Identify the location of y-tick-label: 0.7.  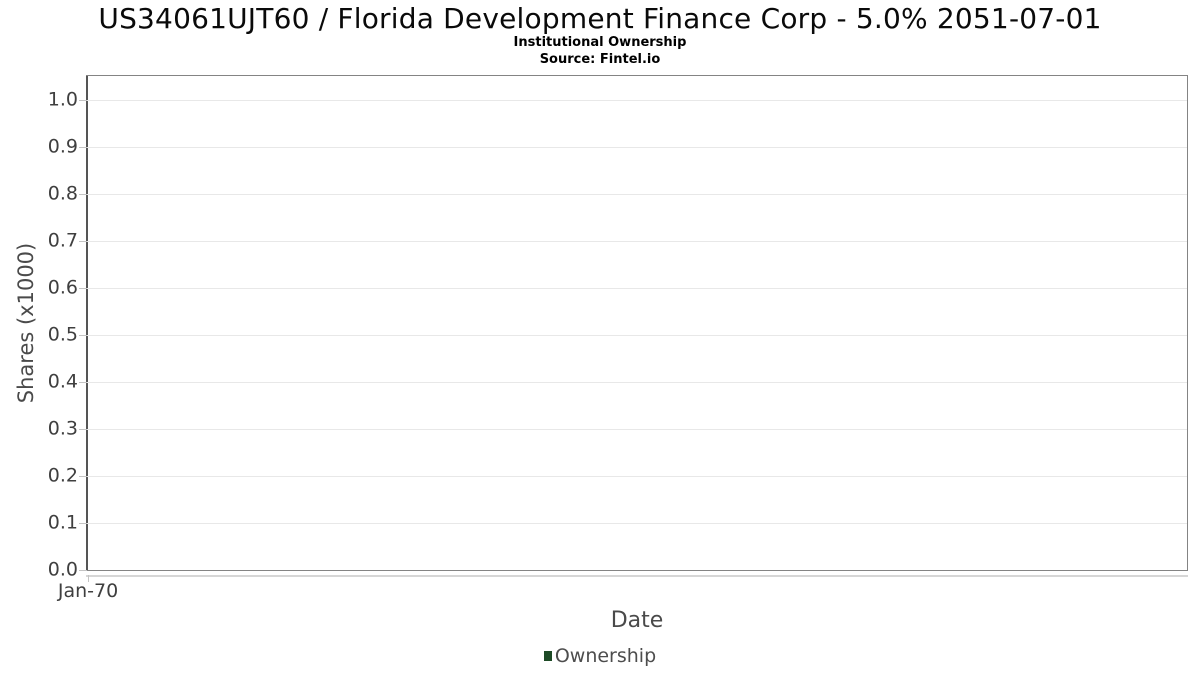
(62, 240).